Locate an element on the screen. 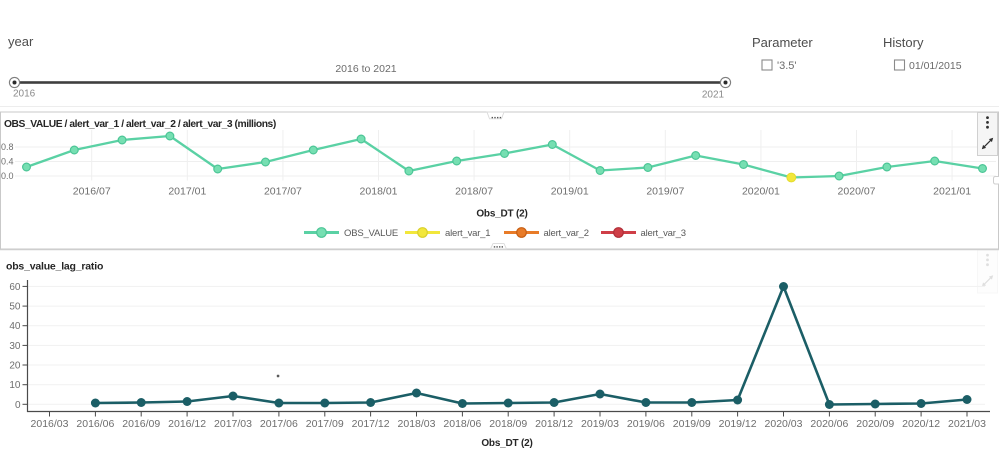  svg-text: 2021/03 is located at coordinates (967, 424).